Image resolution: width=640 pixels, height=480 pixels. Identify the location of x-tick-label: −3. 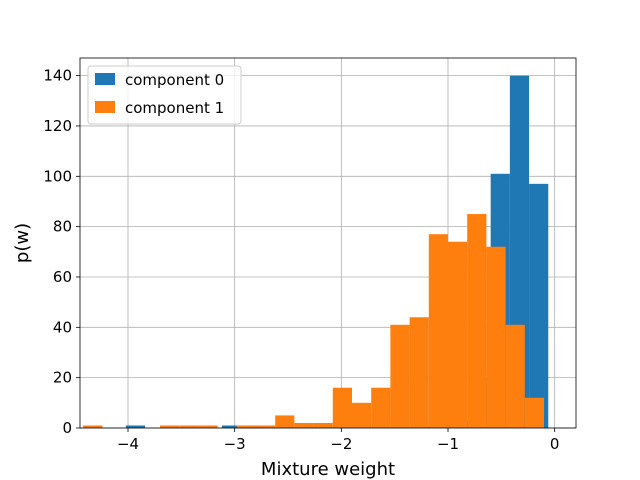
(235, 444).